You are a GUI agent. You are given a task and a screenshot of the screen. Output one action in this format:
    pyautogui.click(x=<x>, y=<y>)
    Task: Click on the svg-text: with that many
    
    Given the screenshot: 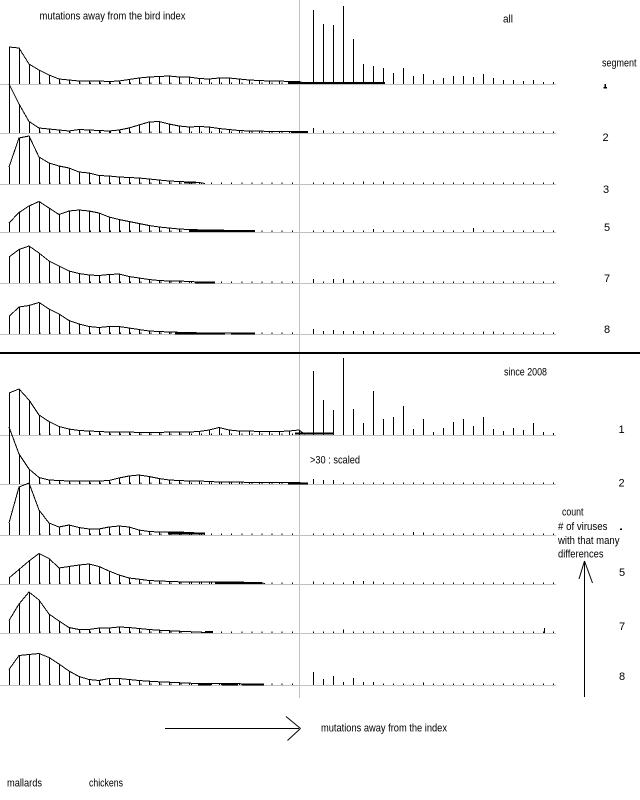 What is the action you would take?
    pyautogui.click(x=588, y=541)
    